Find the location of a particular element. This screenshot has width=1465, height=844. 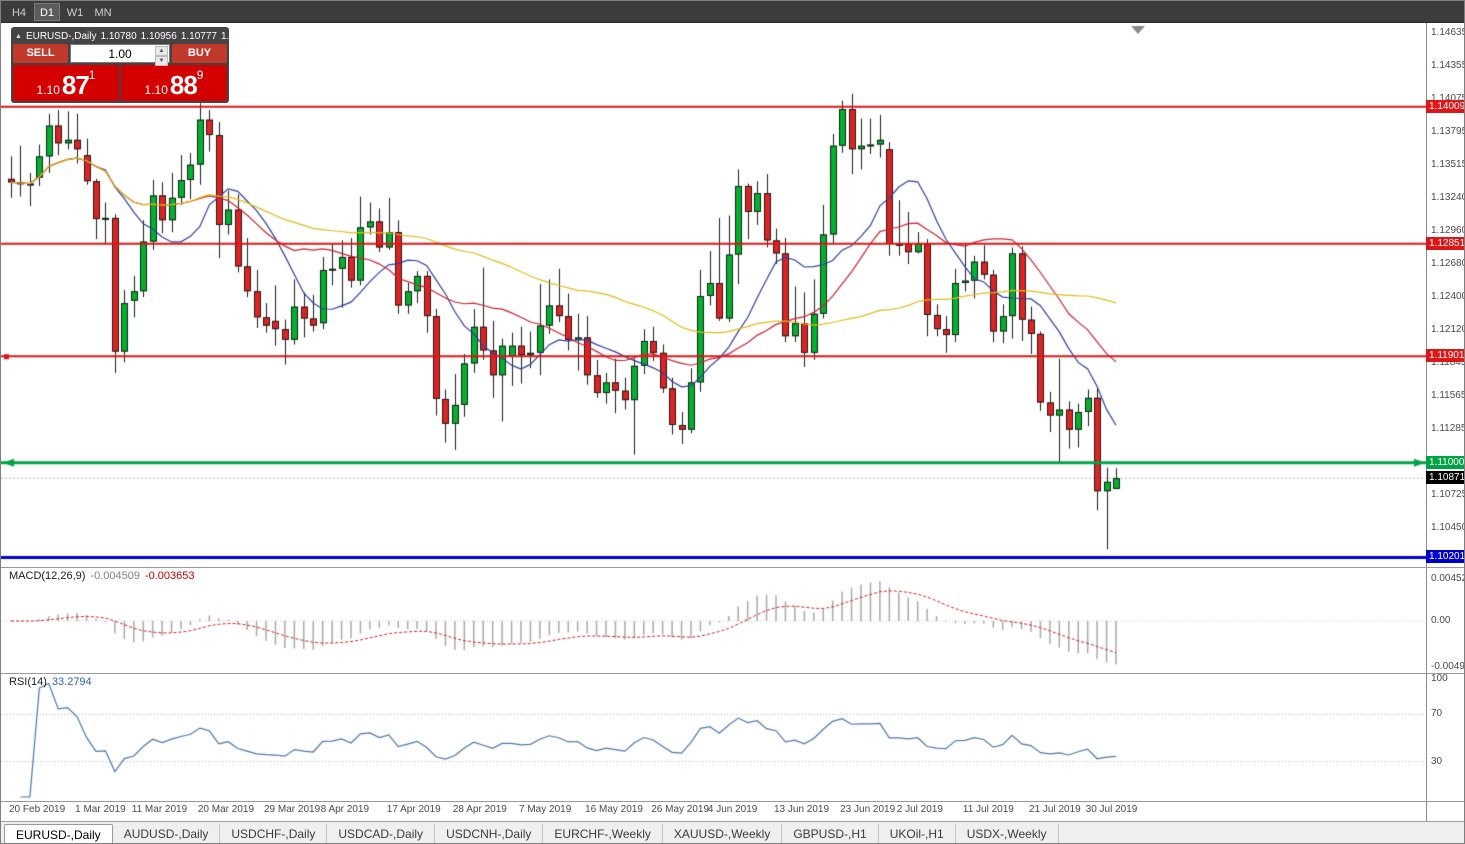

date-axis-label: 1 Mar 2019 is located at coordinates (100, 809).